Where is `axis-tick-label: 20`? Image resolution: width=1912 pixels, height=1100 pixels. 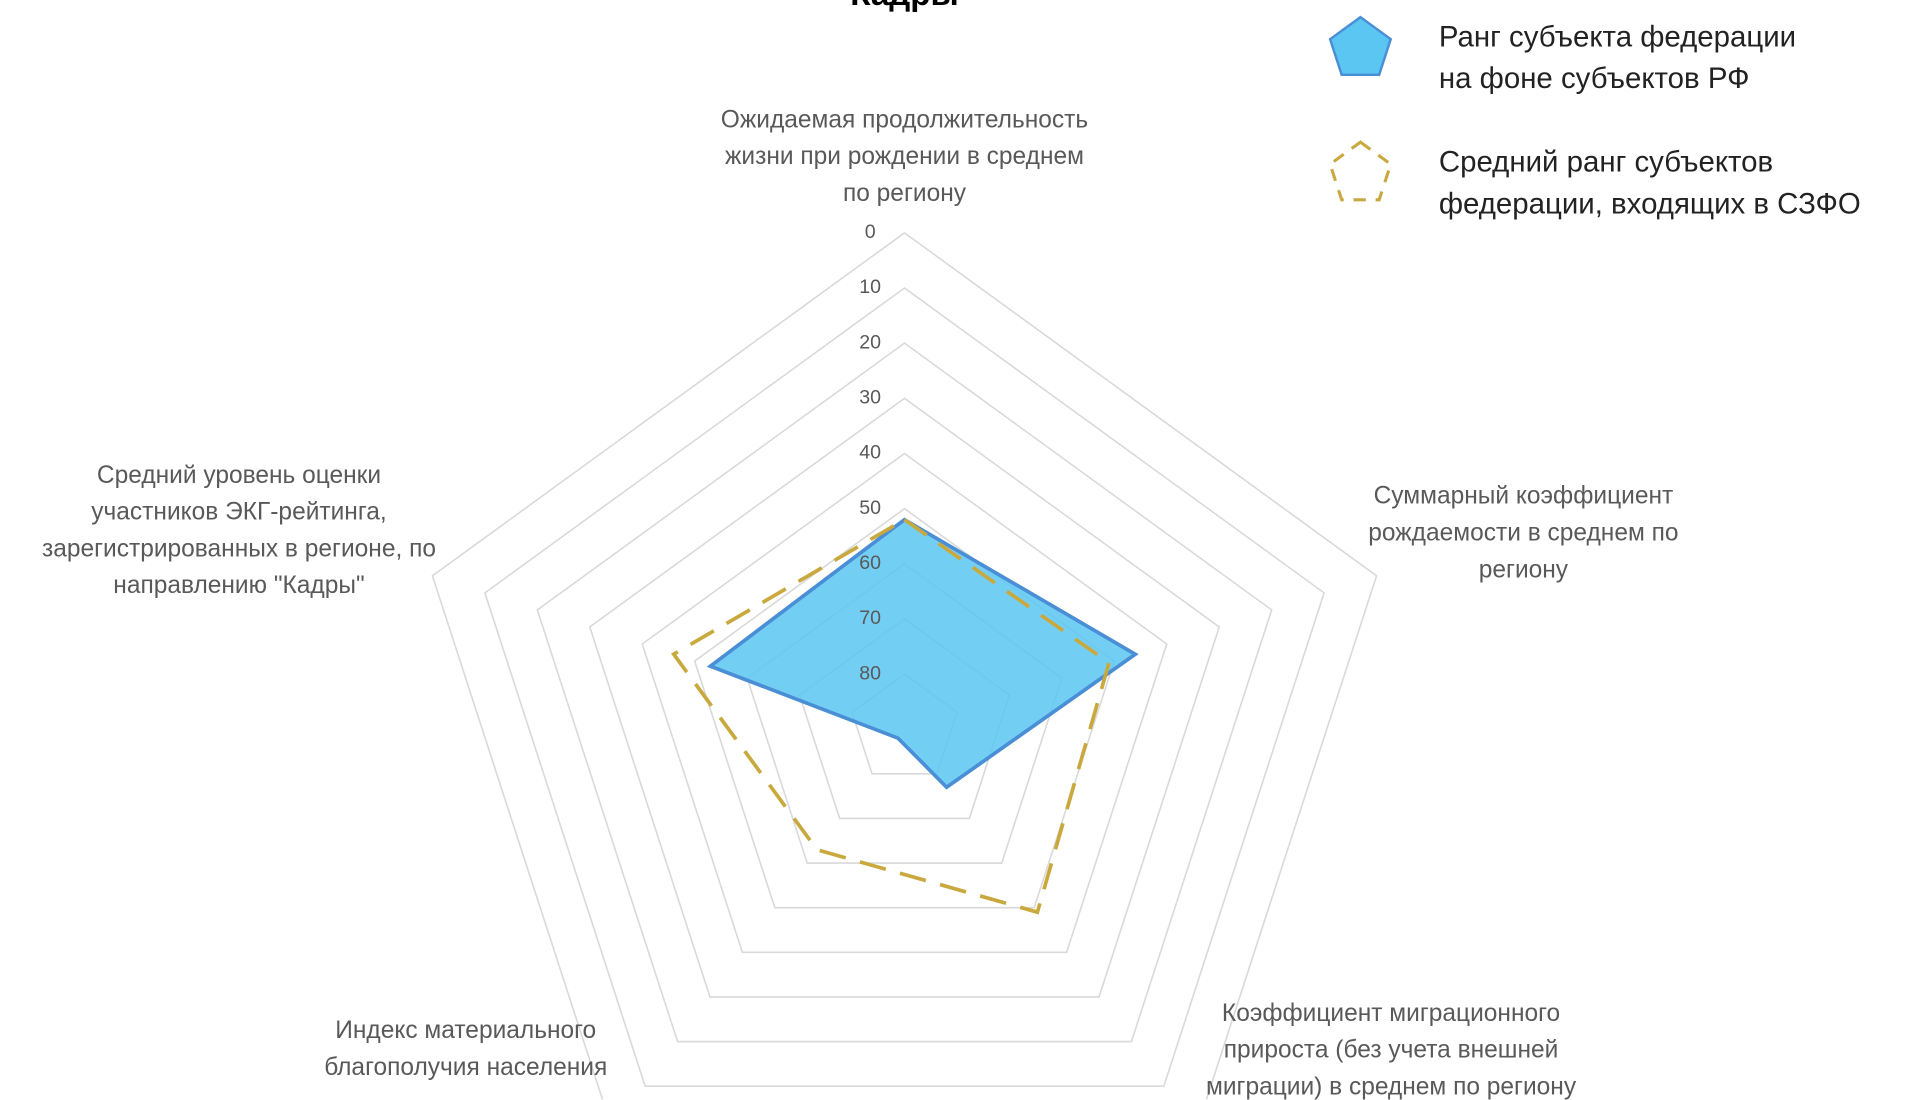 axis-tick-label: 20 is located at coordinates (870, 342).